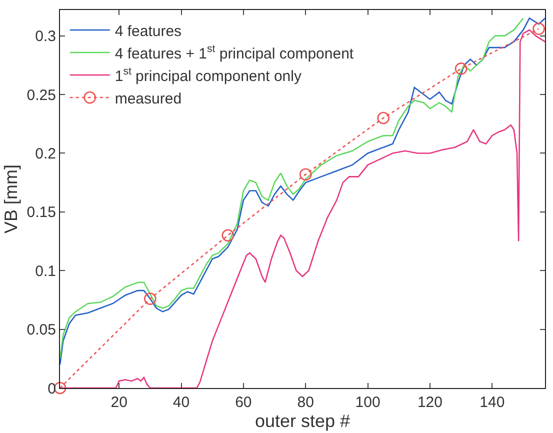 This screenshot has height=433, width=553. Describe the element at coordinates (119, 402) in the screenshot. I see `x-tick-label: 20` at that location.